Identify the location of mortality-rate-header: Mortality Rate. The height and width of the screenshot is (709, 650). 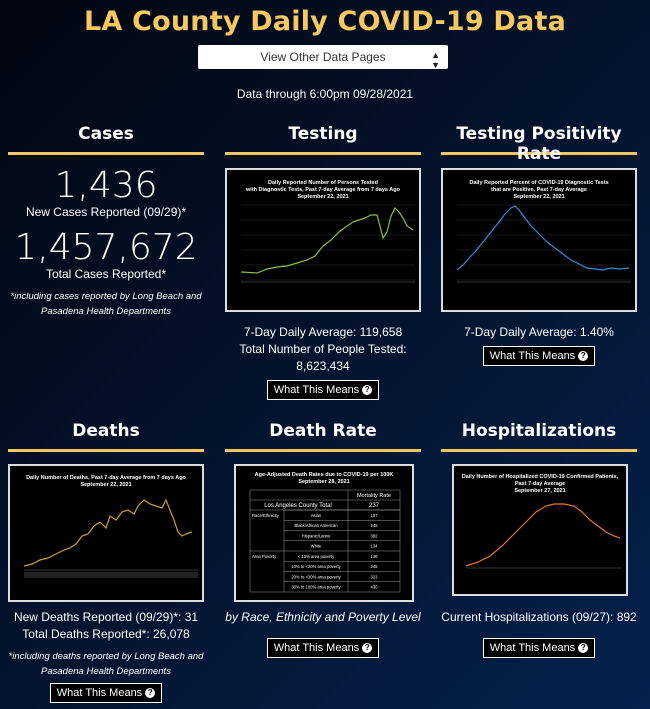
(374, 496).